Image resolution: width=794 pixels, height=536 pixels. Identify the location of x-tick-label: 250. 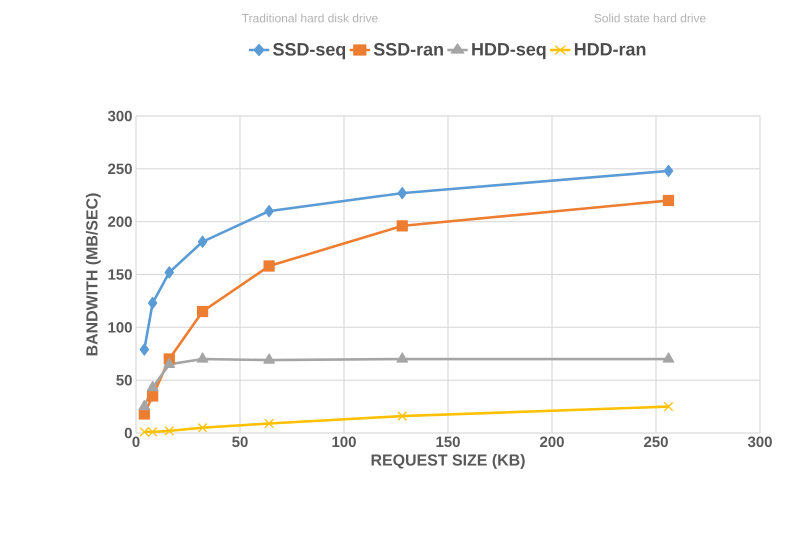
(656, 442).